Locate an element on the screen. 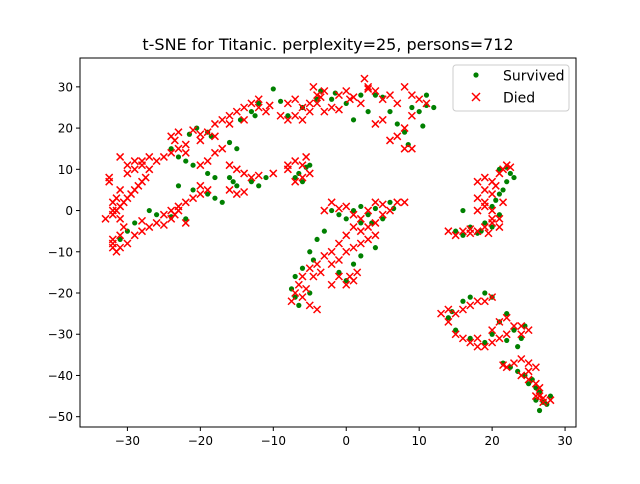 The height and width of the screenshot is (484, 640). legend-died-marker is located at coordinates (476, 97).